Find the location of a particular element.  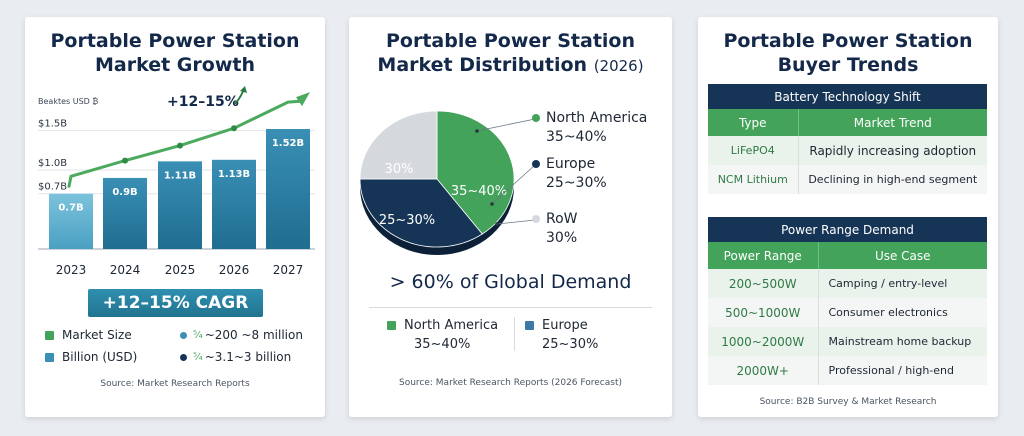

bottom-europe: Europe is located at coordinates (556, 325).